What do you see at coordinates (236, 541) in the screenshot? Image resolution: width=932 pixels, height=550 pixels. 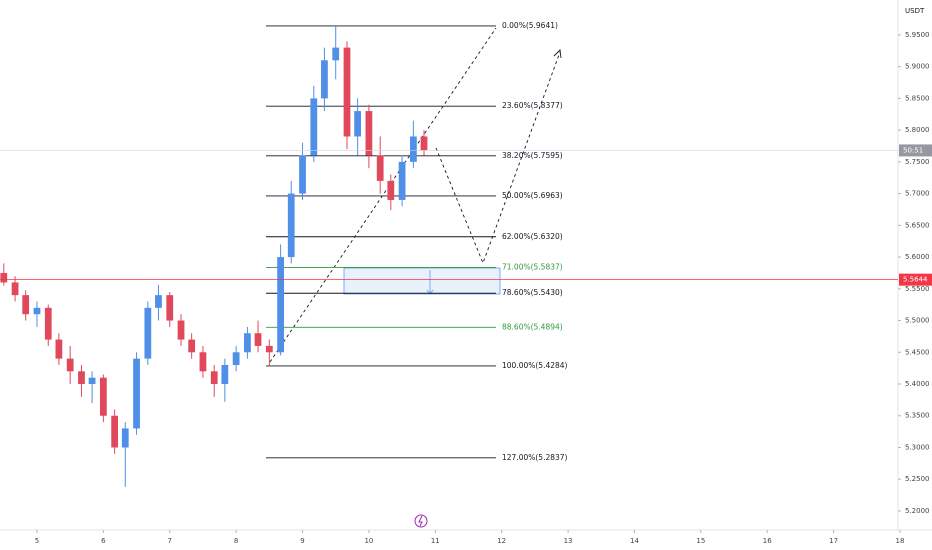 I see `x-tick-label: 8` at bounding box center [236, 541].